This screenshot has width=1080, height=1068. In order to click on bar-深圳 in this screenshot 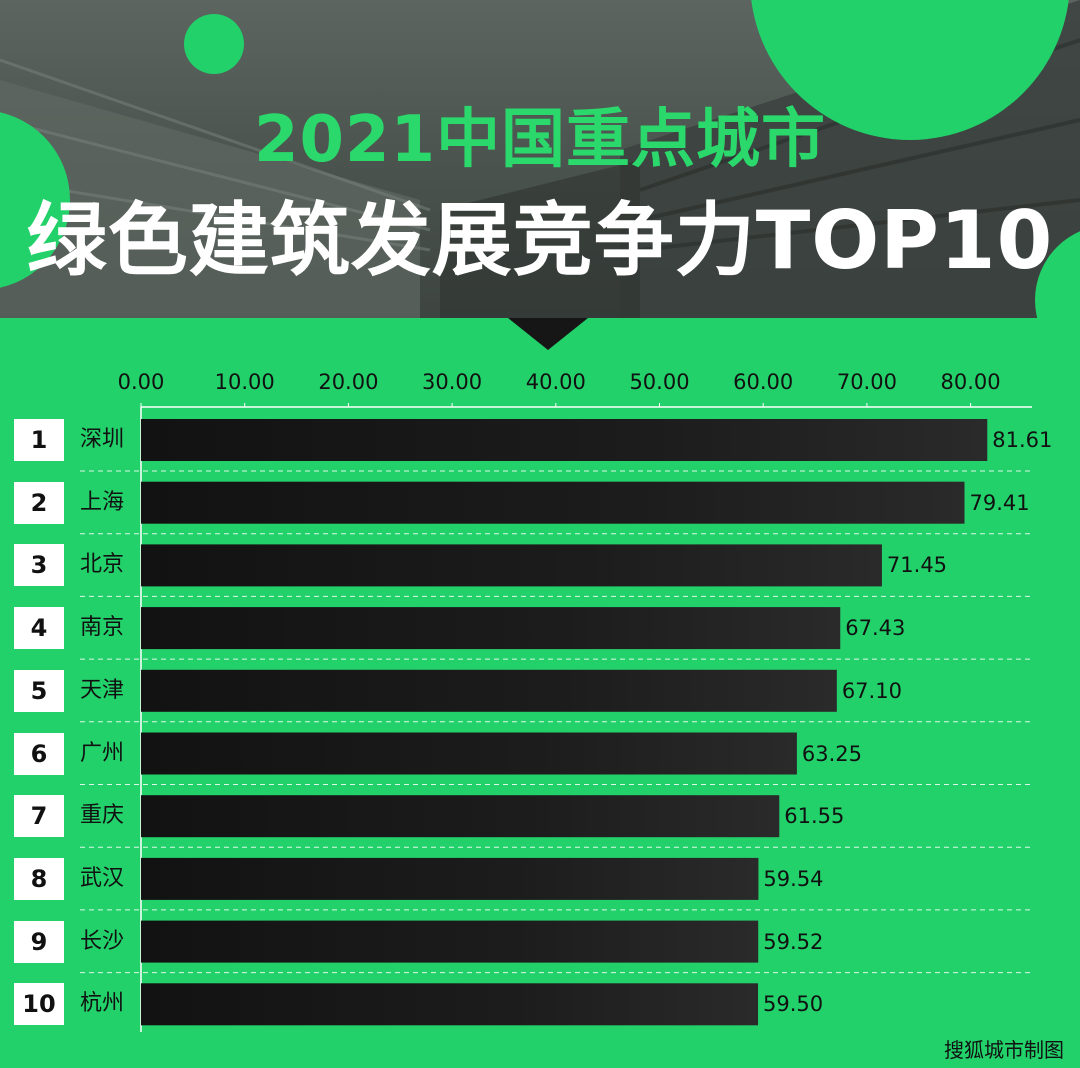, I will do `click(564, 440)`.